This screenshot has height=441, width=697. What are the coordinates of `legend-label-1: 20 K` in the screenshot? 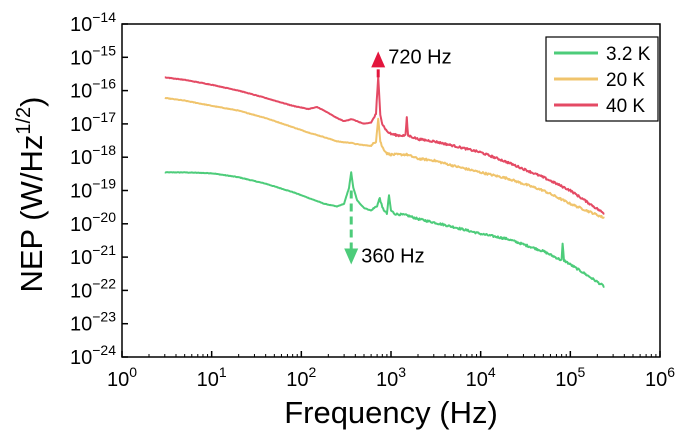 It's located at (625, 80).